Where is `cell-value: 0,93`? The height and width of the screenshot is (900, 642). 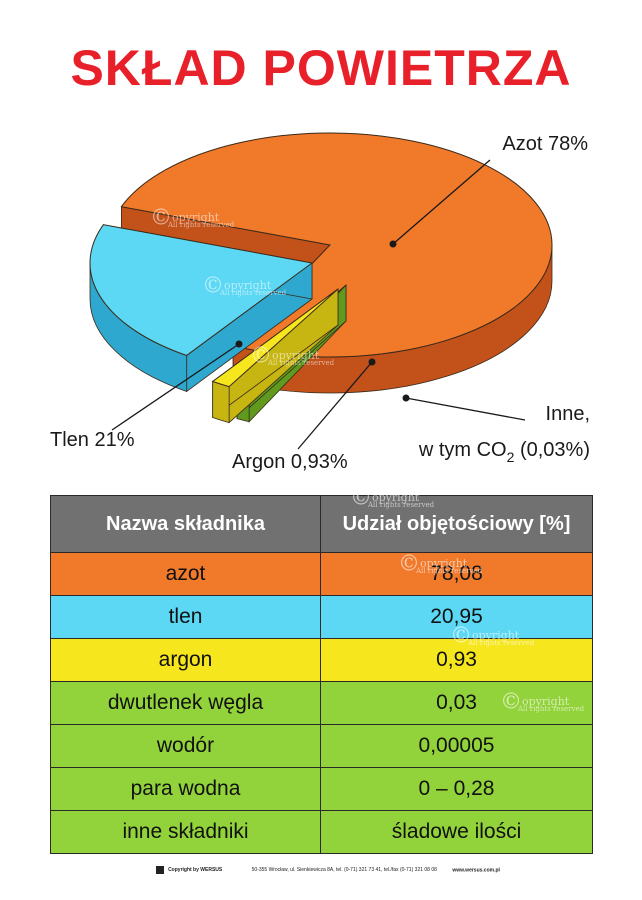 cell-value: 0,93 is located at coordinates (456, 660).